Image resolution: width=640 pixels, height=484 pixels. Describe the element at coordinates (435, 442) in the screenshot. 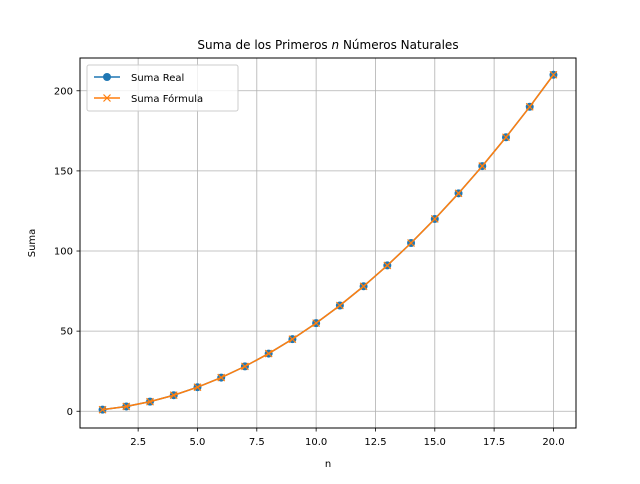

I see `x-tick-label: 15.0` at that location.